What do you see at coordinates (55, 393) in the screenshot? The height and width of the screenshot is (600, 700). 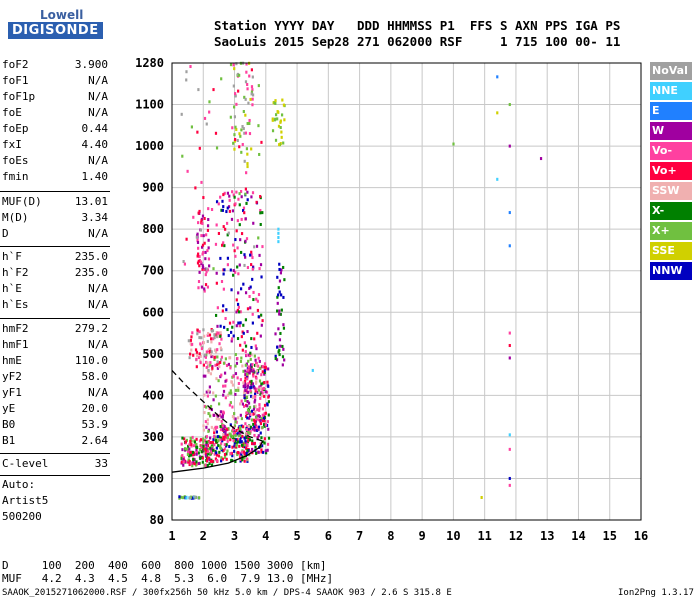 I see `parameter-row: yF1 N/A` at bounding box center [55, 393].